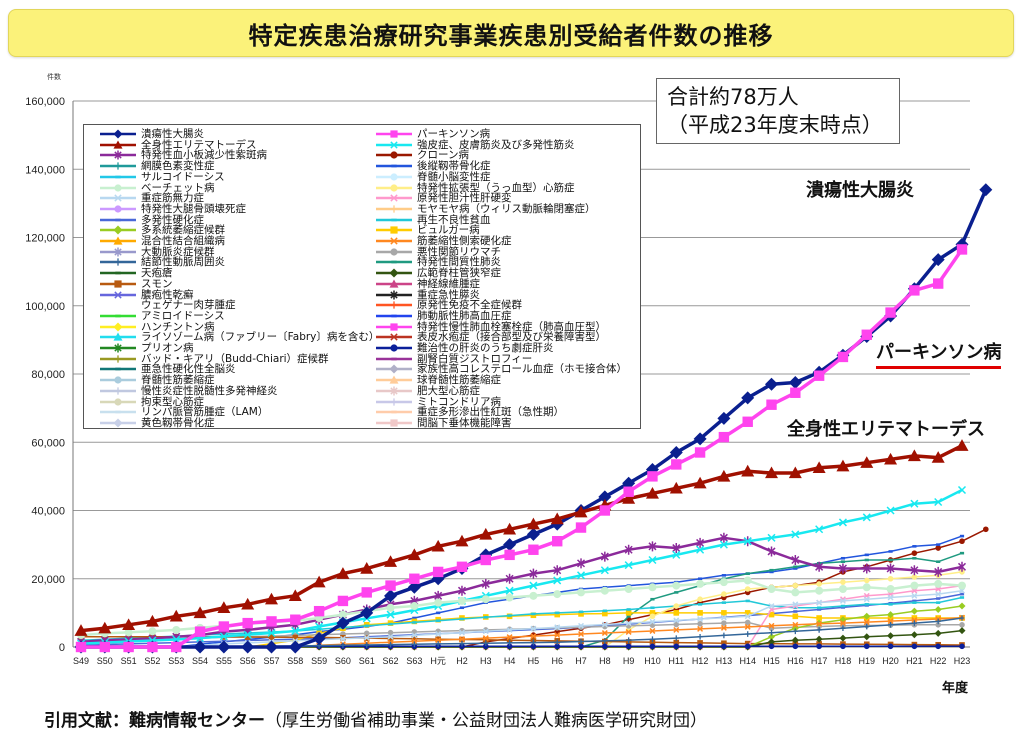 This screenshot has height=742, width=1022. What do you see at coordinates (453, 359) in the screenshot?
I see `legend-item: 副腎白質ジストロフィー` at bounding box center [453, 359].